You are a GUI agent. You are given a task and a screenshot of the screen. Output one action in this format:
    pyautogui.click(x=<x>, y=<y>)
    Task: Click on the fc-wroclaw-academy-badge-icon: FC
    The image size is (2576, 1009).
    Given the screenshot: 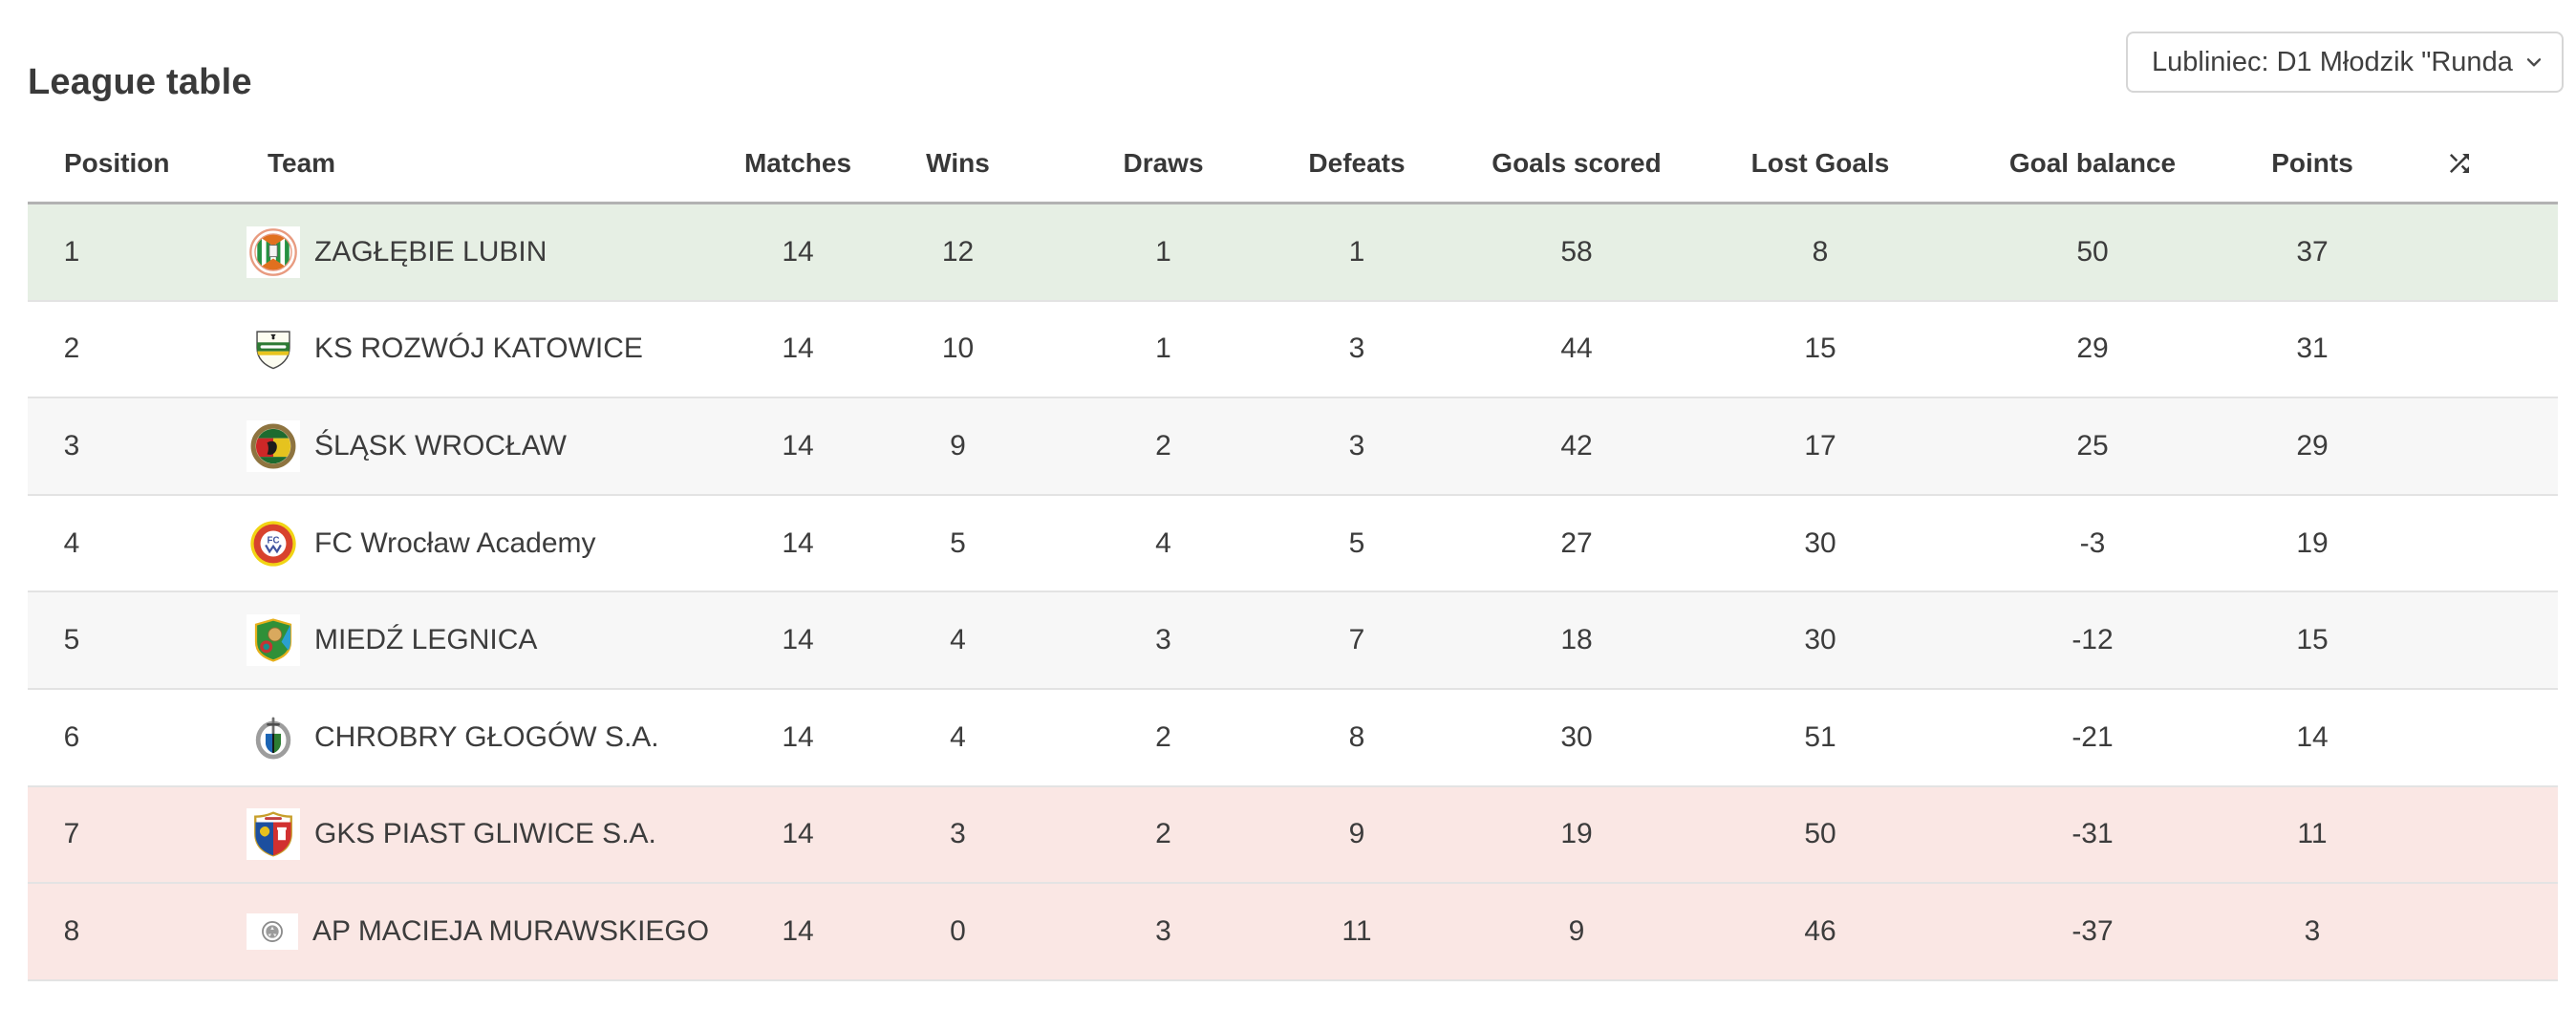 What is the action you would take?
    pyautogui.click(x=273, y=543)
    